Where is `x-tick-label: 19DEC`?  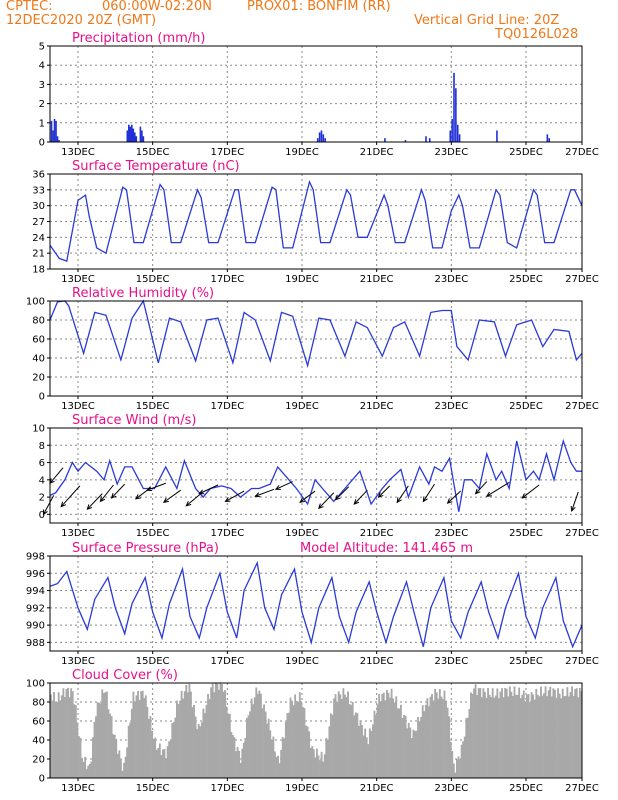 x-tick-label: 19DEC is located at coordinates (302, 788).